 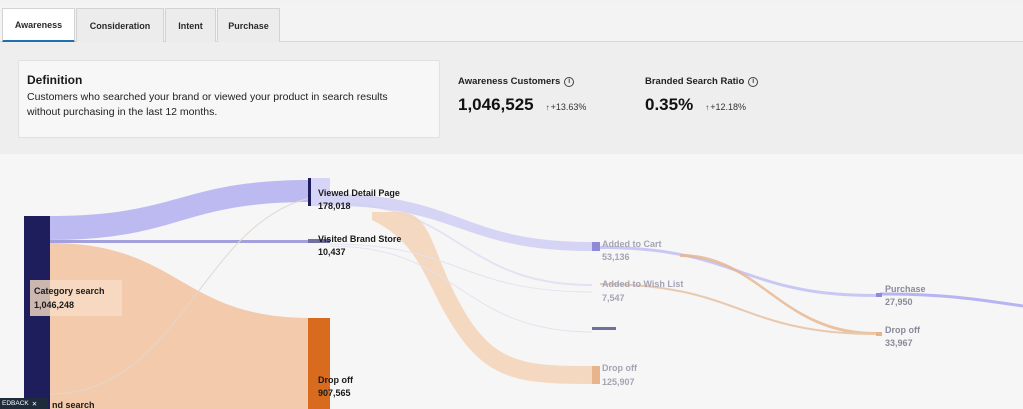 What do you see at coordinates (55, 80) in the screenshot?
I see `definition-title: Definition` at bounding box center [55, 80].